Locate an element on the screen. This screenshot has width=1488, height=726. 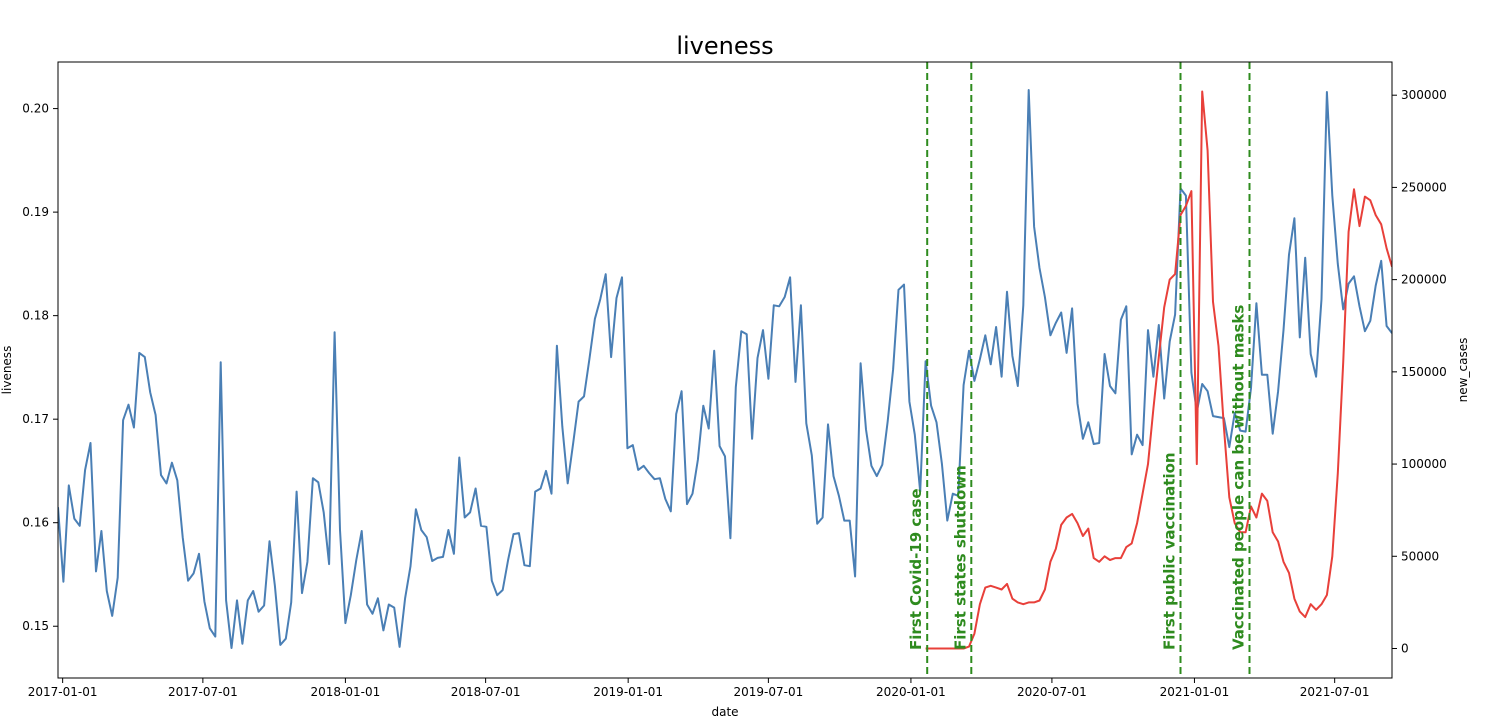
x-tick-label: 2018-07-01 is located at coordinates (486, 692).